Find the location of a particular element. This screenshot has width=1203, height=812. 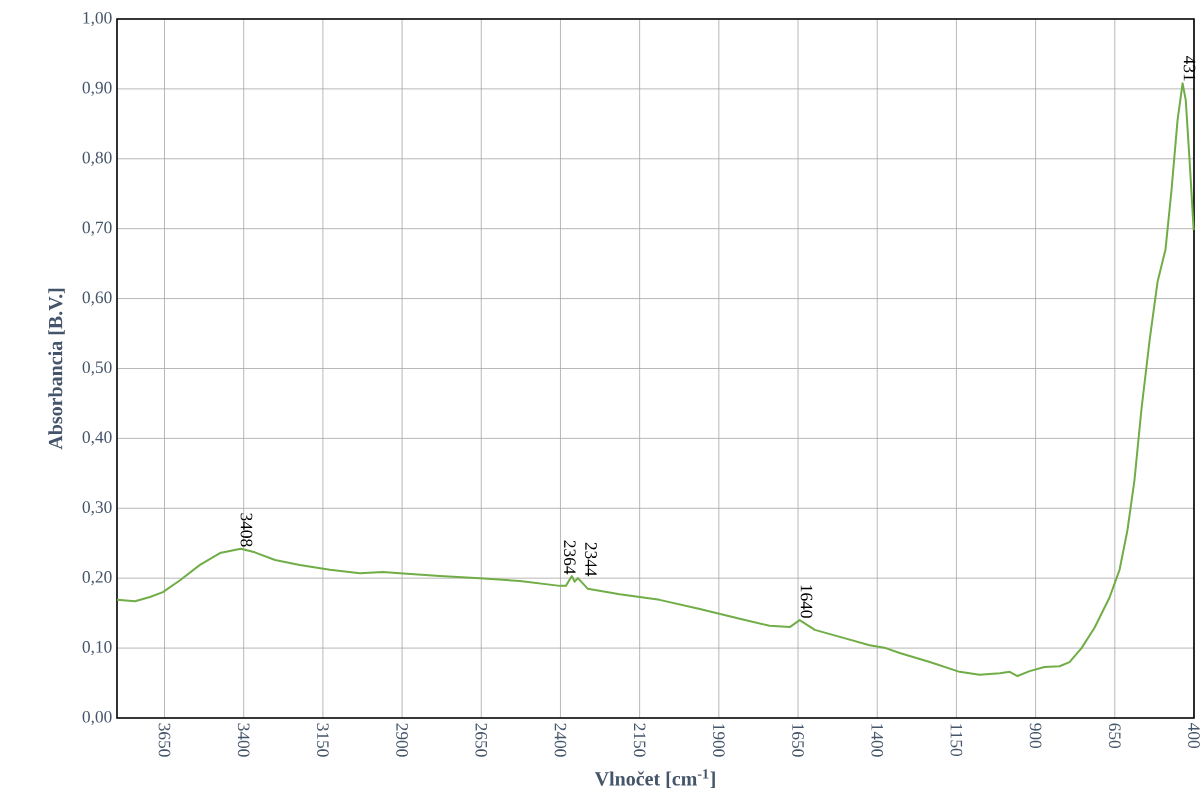

y-tick-label: 0,80 is located at coordinates (97, 158).